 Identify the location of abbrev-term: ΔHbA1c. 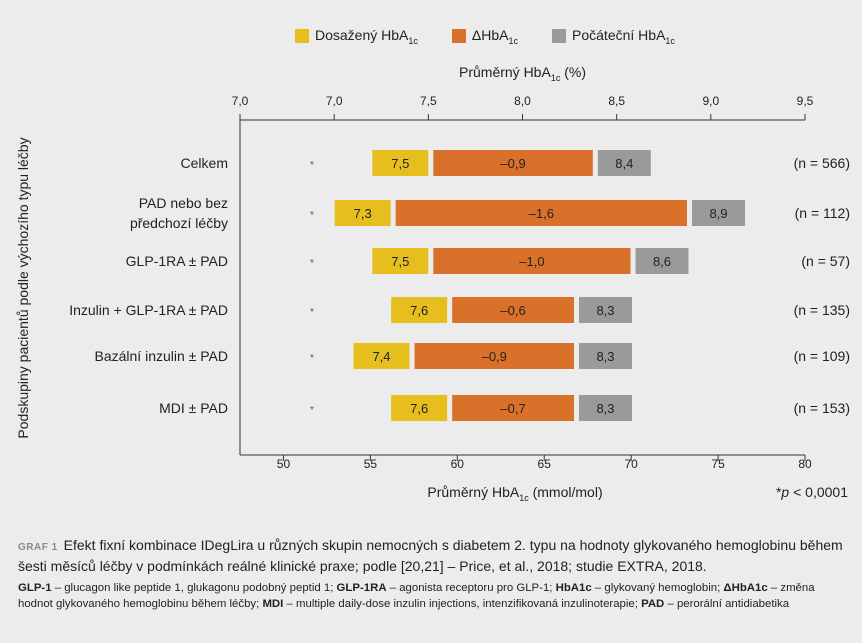
(745, 588).